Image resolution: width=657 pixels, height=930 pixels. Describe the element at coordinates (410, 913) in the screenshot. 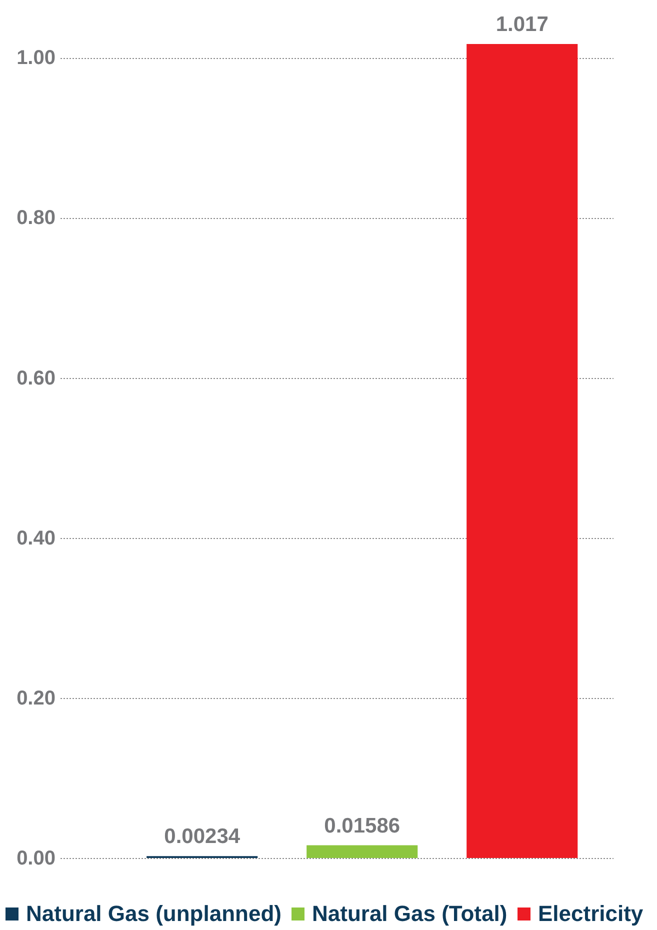

I see `legend-label: Natural Gas (Total)` at that location.